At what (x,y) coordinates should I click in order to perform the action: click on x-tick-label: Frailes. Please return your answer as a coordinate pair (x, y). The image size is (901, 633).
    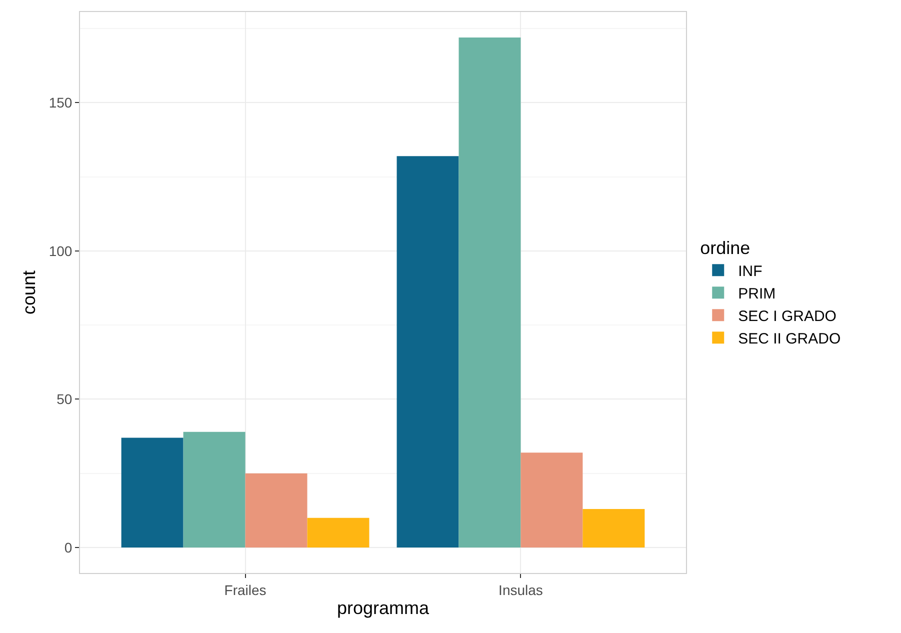
    Looking at the image, I should click on (245, 590).